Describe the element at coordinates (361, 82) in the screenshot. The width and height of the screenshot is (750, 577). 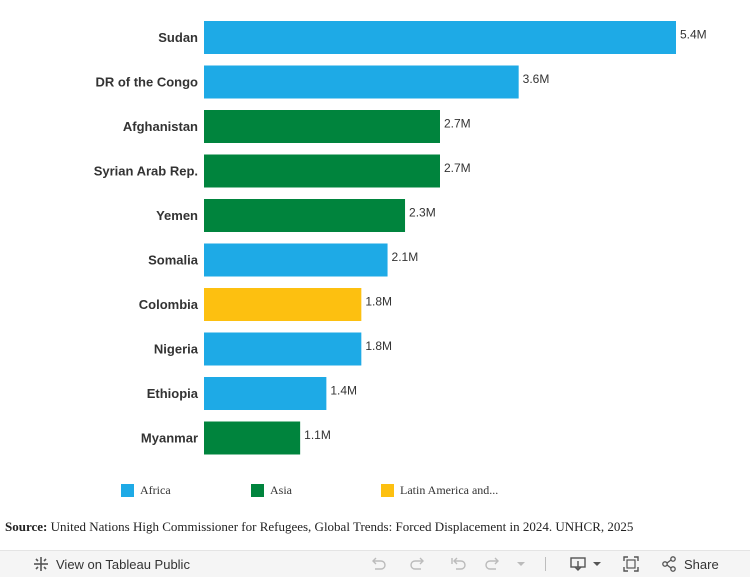
I see `bar-dr-of-the-congo` at that location.